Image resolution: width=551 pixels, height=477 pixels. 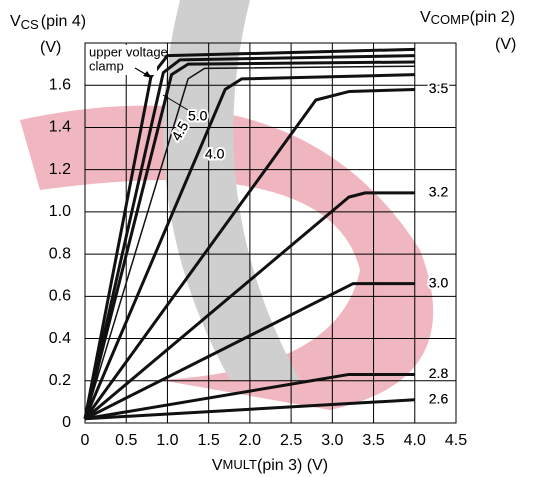 I want to click on annotation-box, so click(x=122, y=60).